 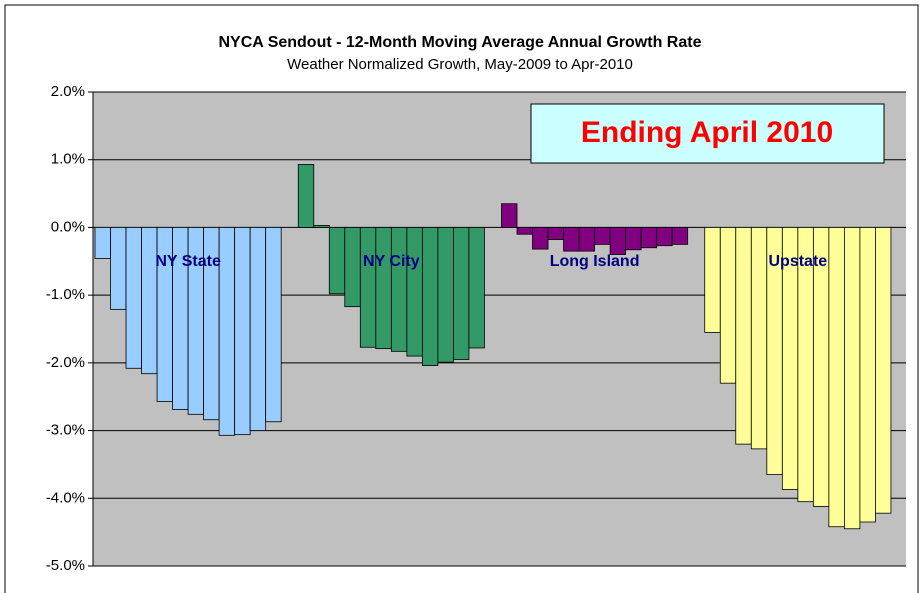 What do you see at coordinates (68, 226) in the screenshot?
I see `y-tick-label: 0.0%` at bounding box center [68, 226].